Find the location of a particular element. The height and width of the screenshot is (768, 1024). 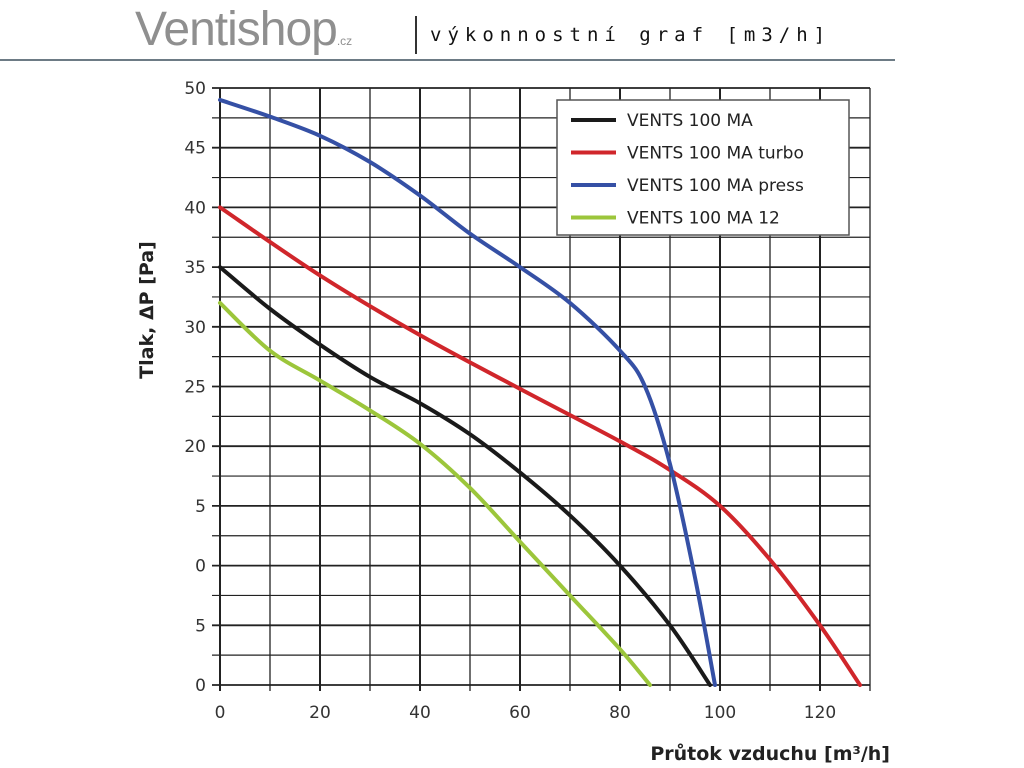

y-tick-label: 50 is located at coordinates (195, 89).